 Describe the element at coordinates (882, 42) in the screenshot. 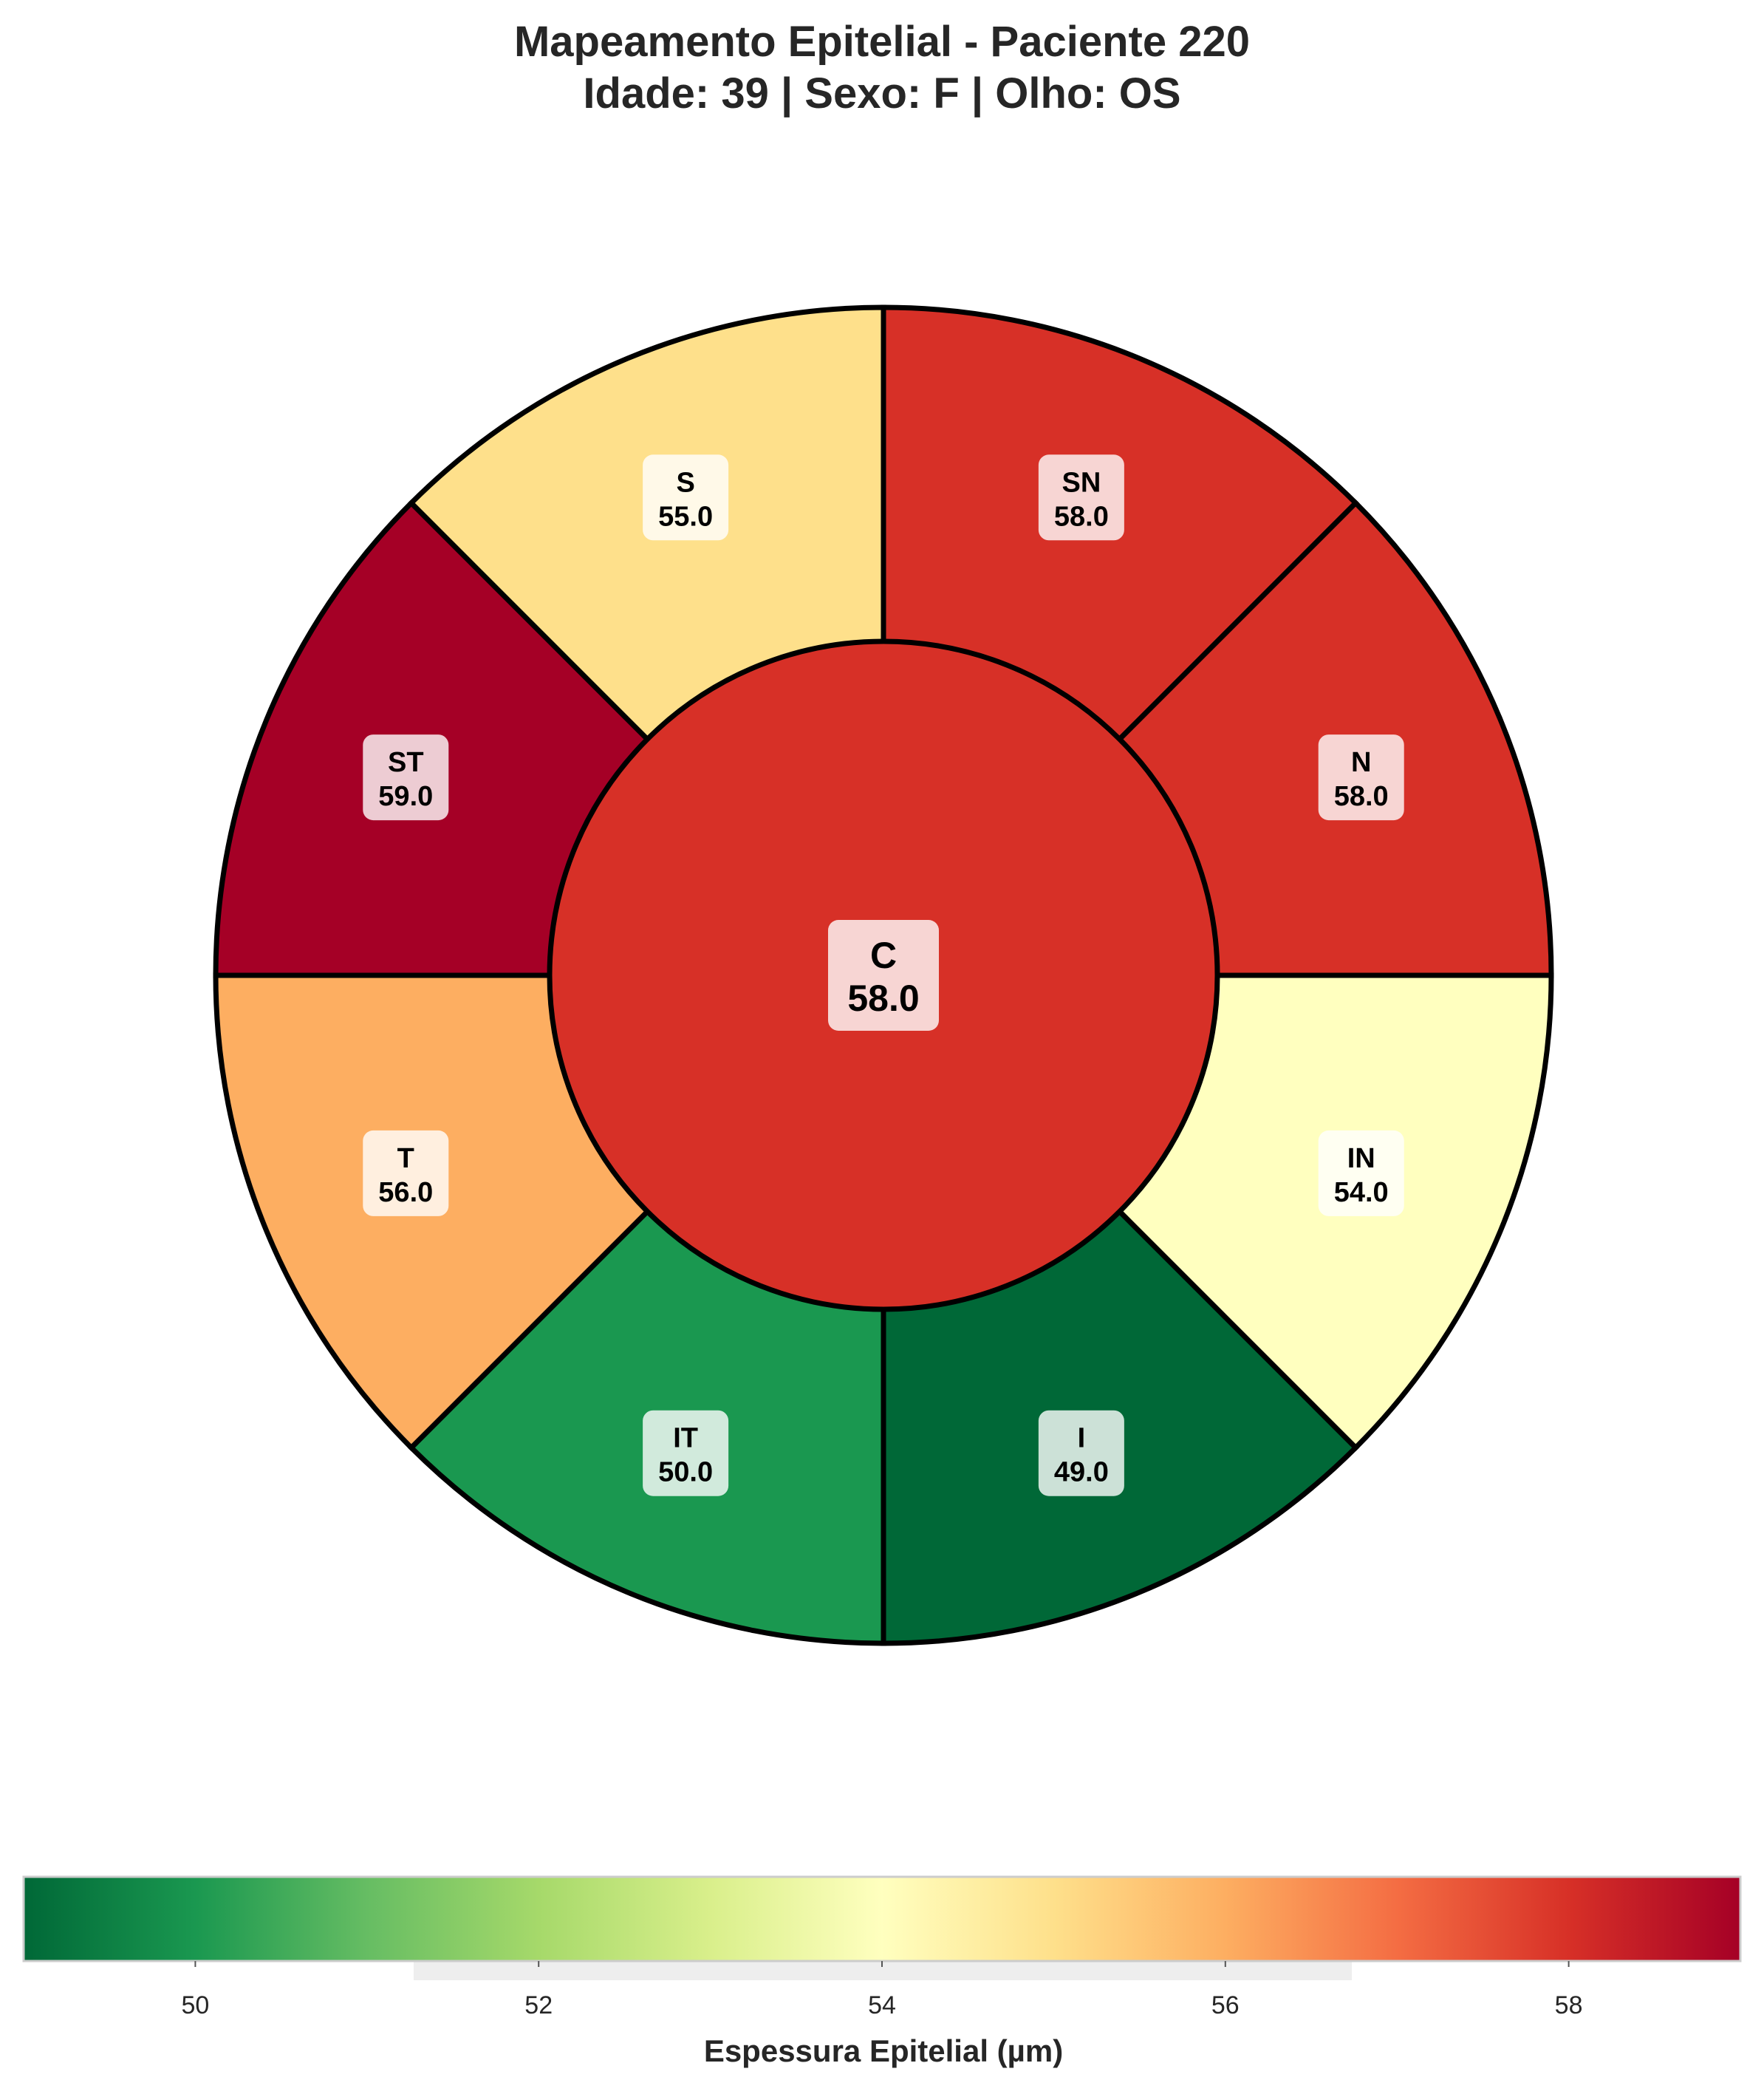

I see `chart-title-line1: Mapeamento Epitelial - Paciente 220` at that location.